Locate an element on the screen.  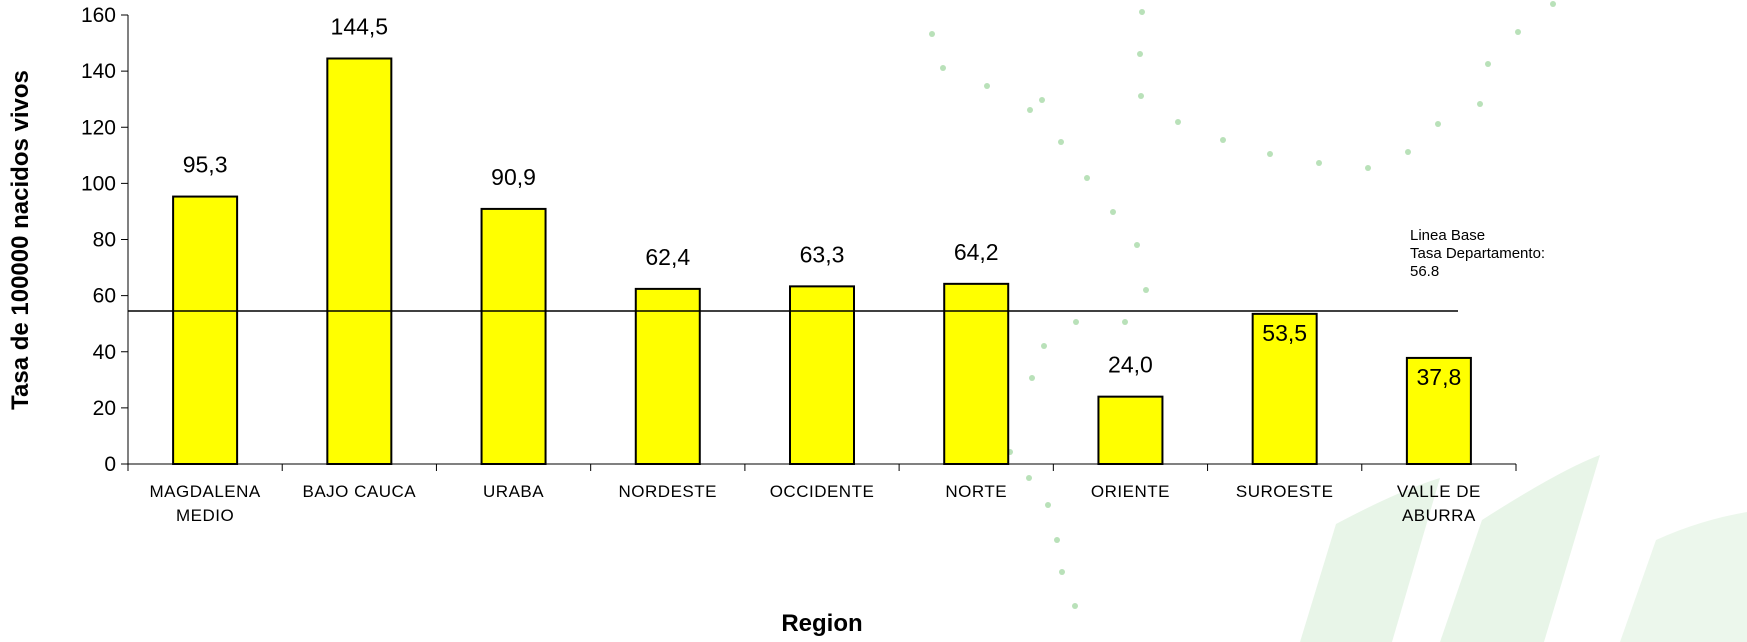
y-tick-label: 40 is located at coordinates (104, 352).